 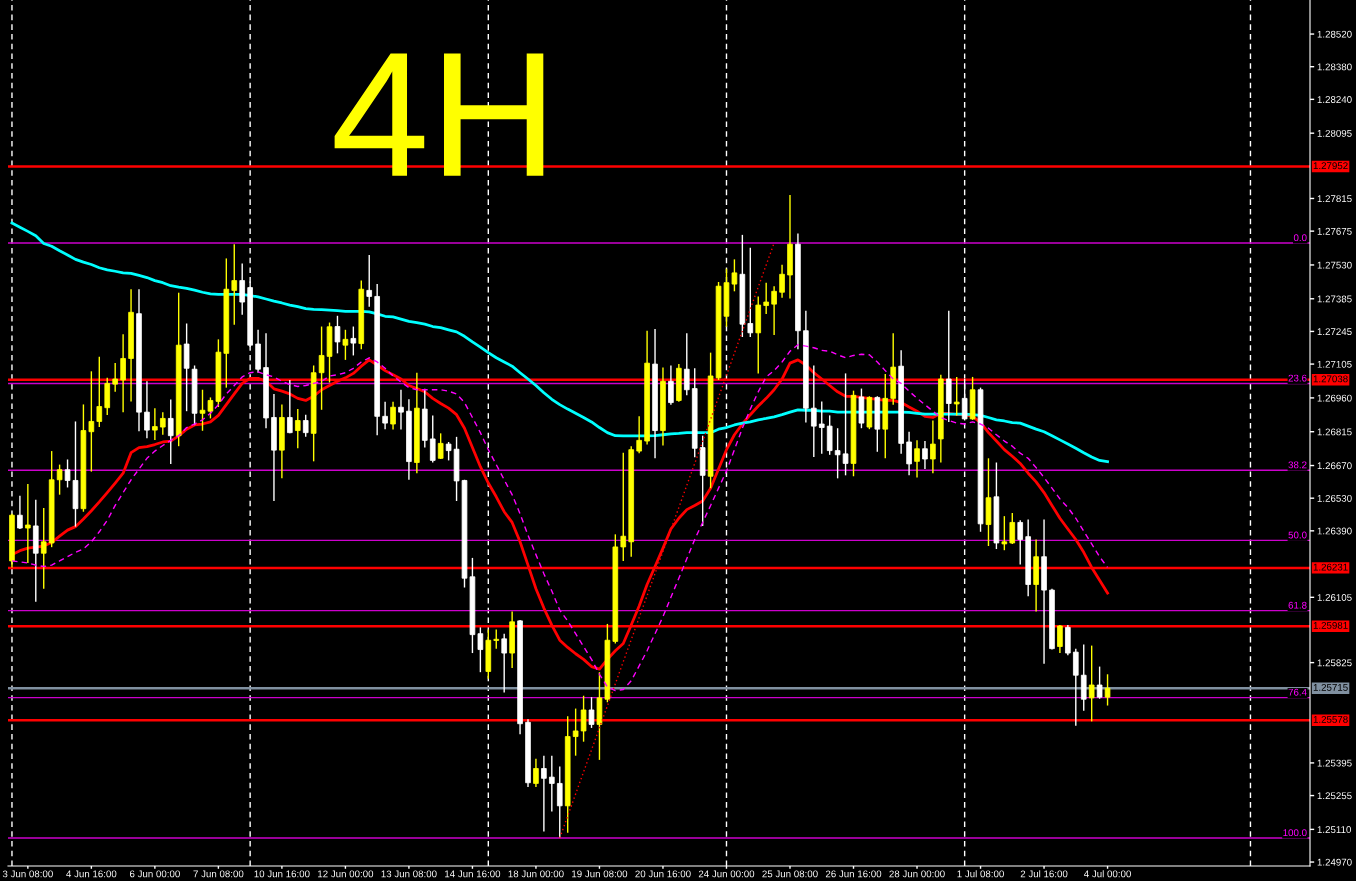 I want to click on y-tick-label: 1.28520, so click(x=1334, y=34).